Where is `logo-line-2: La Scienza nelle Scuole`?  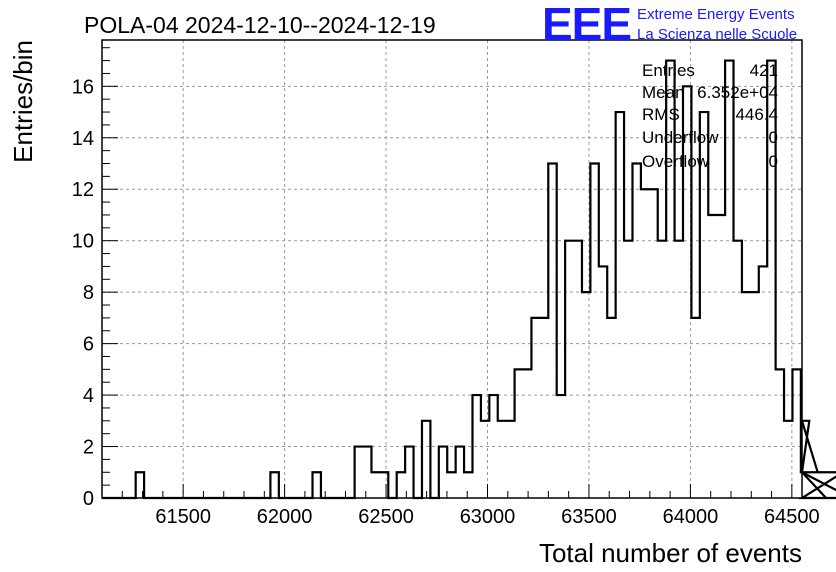
logo-line-2: La Scienza nelle Scuole is located at coordinates (717, 34).